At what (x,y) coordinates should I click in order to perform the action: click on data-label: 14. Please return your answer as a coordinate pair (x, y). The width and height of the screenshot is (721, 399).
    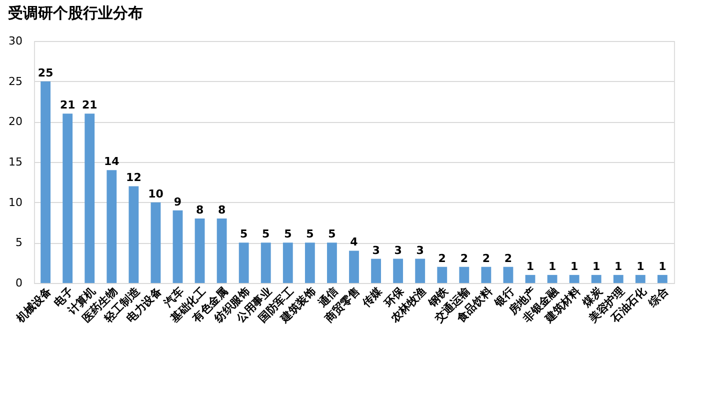
    Looking at the image, I should click on (112, 161).